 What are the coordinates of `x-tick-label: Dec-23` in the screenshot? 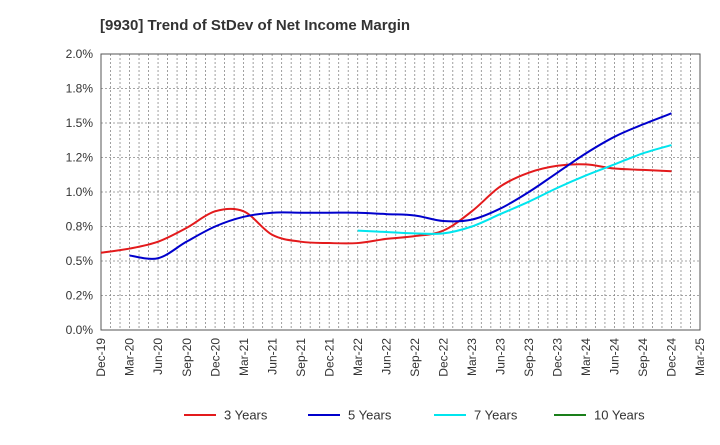 It's located at (558, 357).